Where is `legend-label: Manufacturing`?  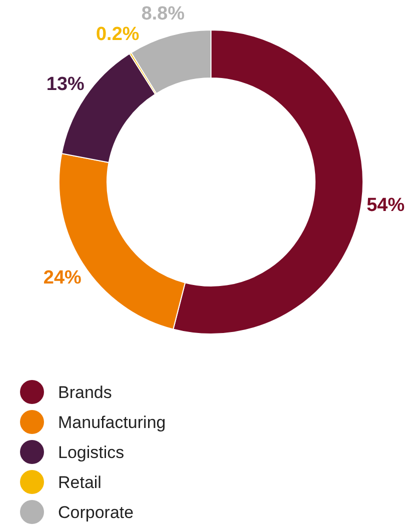 legend-label: Manufacturing is located at coordinates (112, 422).